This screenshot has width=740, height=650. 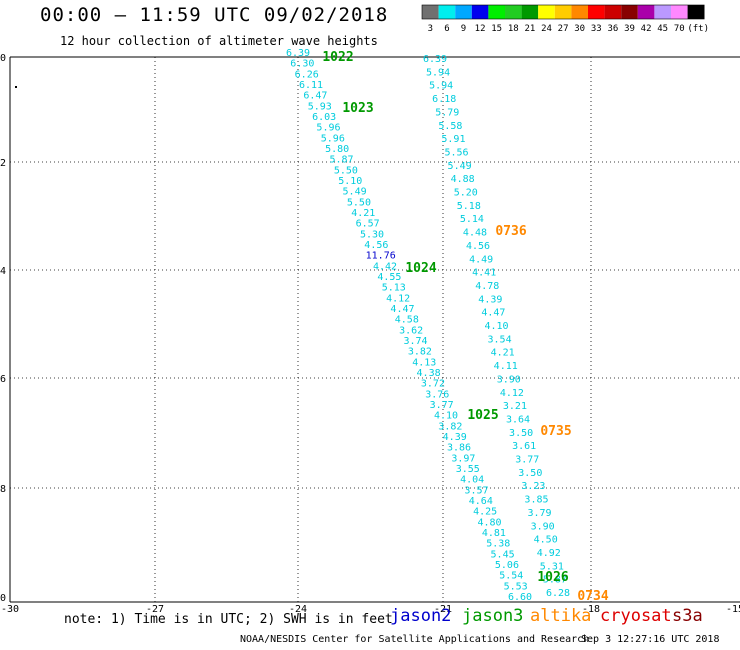 What do you see at coordinates (389, 277) in the screenshot?
I see `wave-height-value: 4.55` at bounding box center [389, 277].